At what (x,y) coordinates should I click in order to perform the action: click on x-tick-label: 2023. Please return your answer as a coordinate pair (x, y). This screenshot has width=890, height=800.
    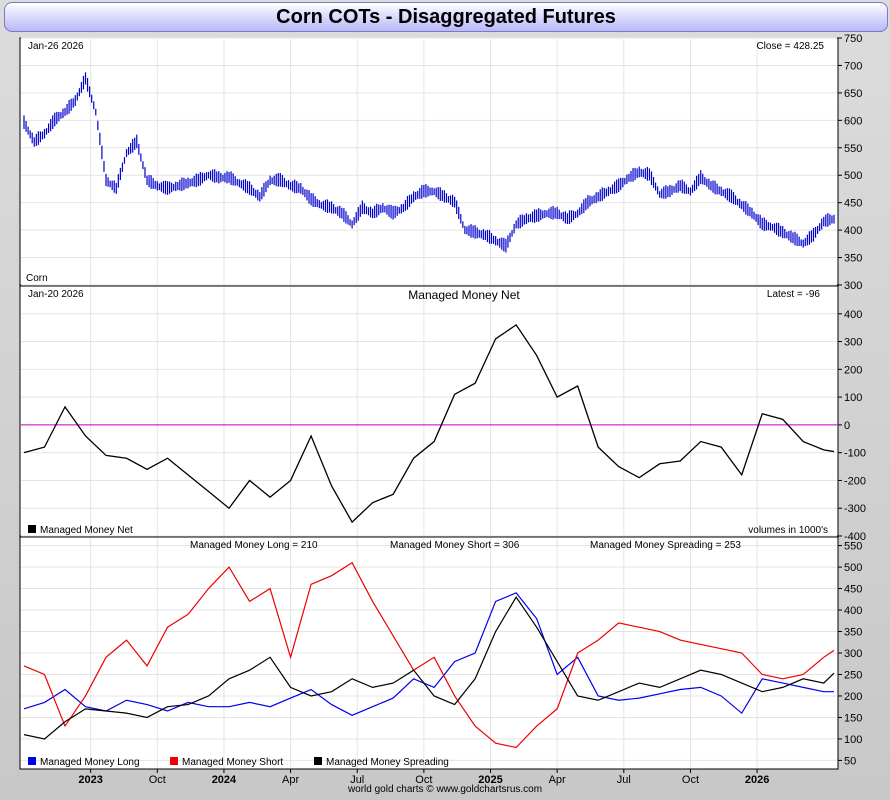
    Looking at the image, I should click on (90, 780).